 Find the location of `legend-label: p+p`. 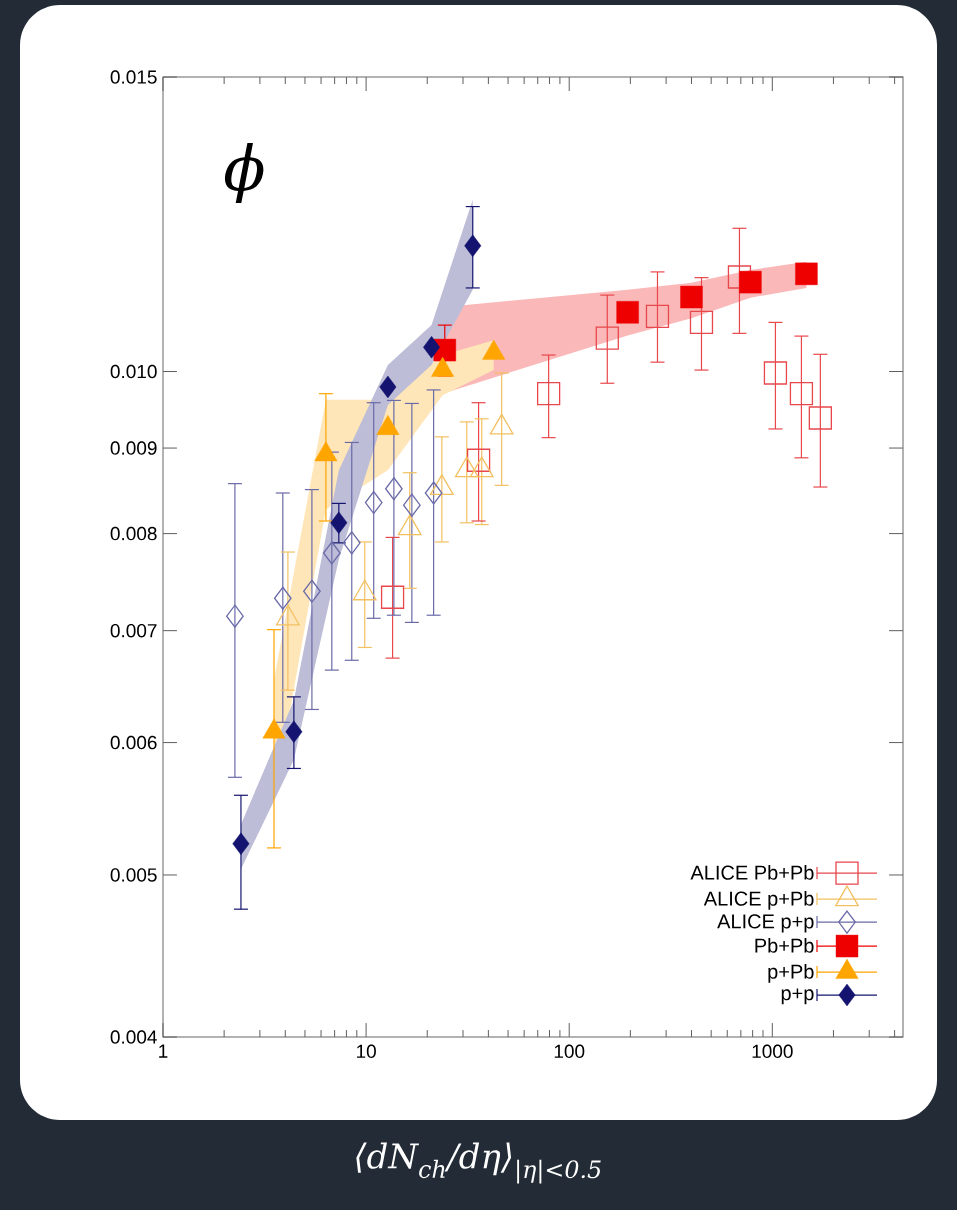

legend-label: p+p is located at coordinates (797, 996).